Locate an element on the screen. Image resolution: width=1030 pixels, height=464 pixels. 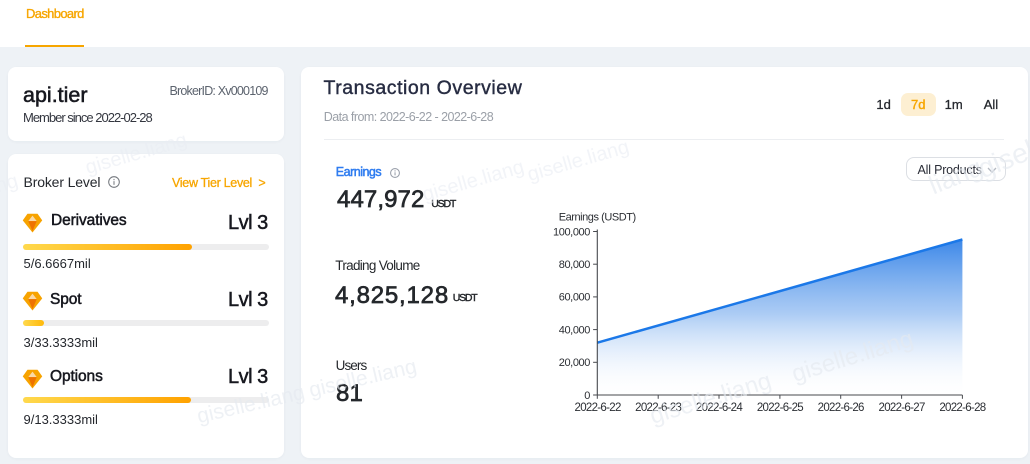
svg-text: 20,000 is located at coordinates (575, 363).